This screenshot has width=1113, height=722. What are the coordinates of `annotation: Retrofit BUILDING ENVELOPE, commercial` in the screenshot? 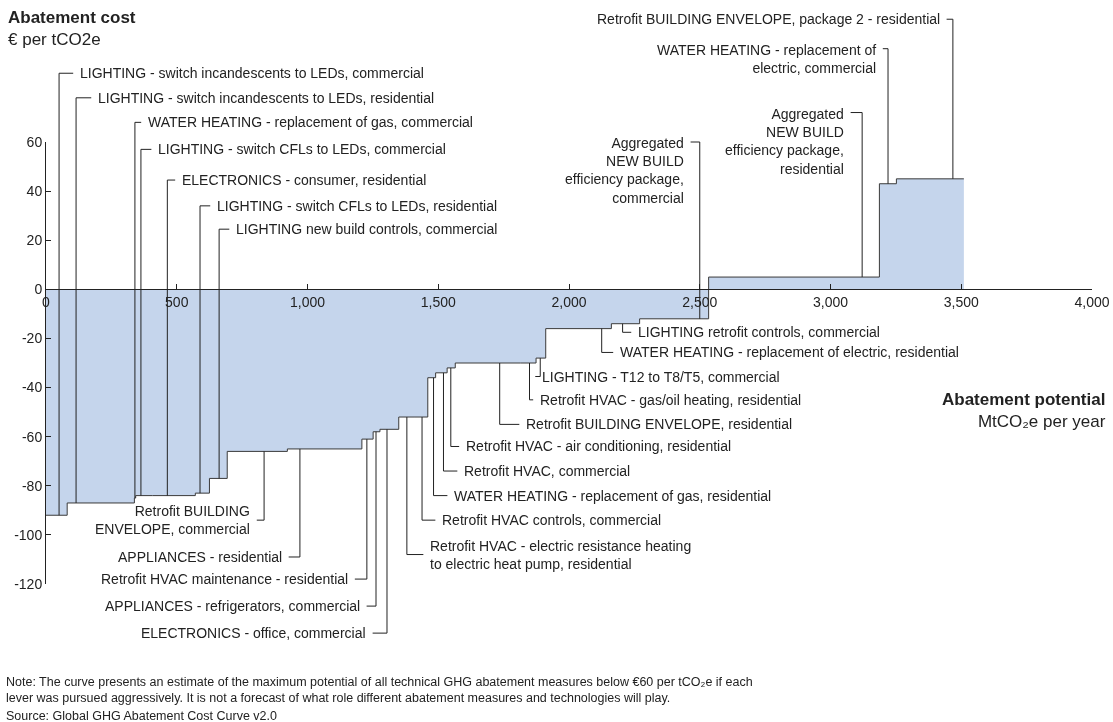 It's located at (172, 520).